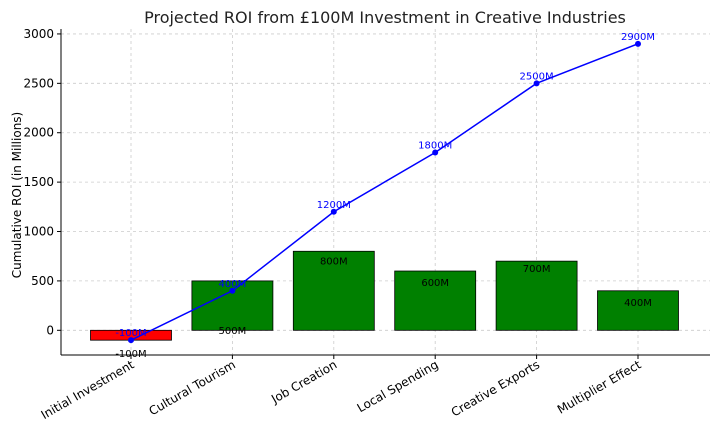  I want to click on x-tick-label: Creative Exports, so click(495, 388).